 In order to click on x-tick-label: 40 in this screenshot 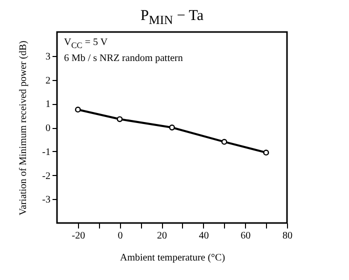, I will do `click(203, 236)`.